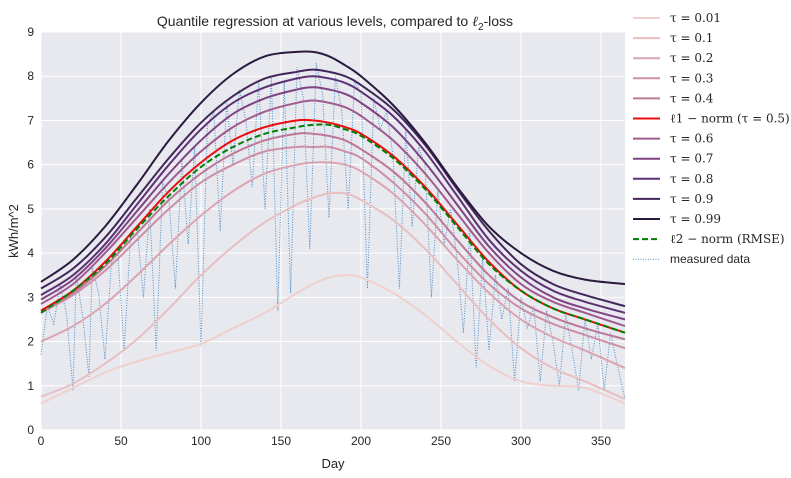 The width and height of the screenshot is (791, 478). I want to click on y-tick-label: 1, so click(30, 386).